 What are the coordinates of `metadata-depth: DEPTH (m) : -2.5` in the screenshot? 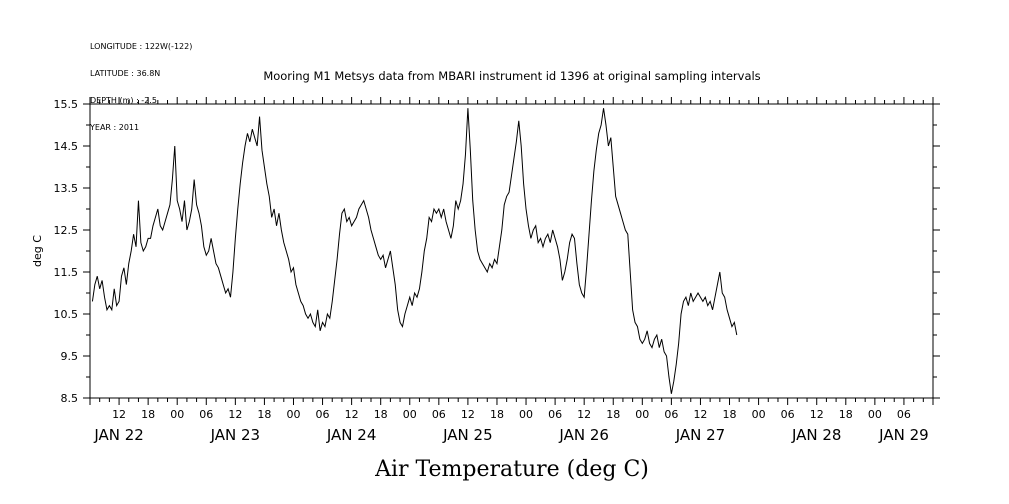 It's located at (123, 100).